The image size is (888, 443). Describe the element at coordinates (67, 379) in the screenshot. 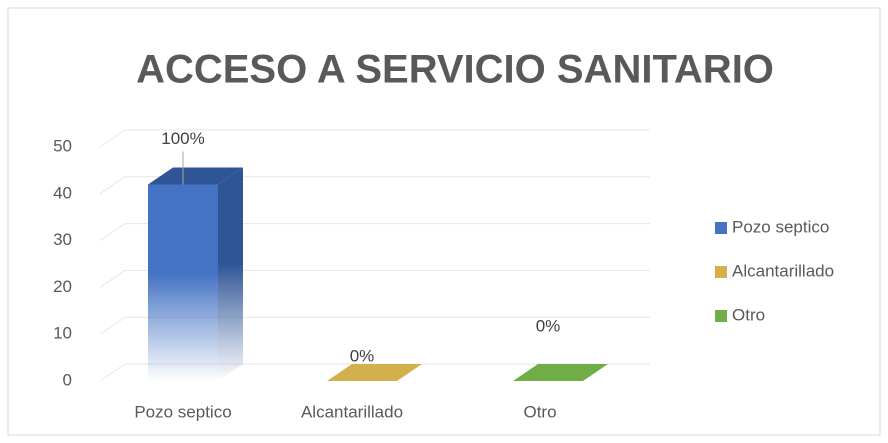

I see `y-tick-label: 0` at that location.